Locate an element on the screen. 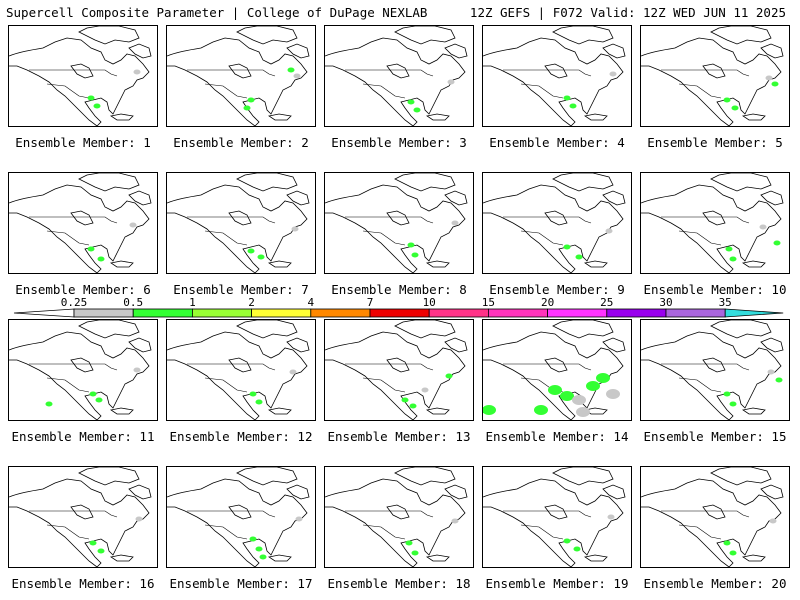 The width and height of the screenshot is (800, 600). member-caption: Ensemble Member: 2 is located at coordinates (241, 142).